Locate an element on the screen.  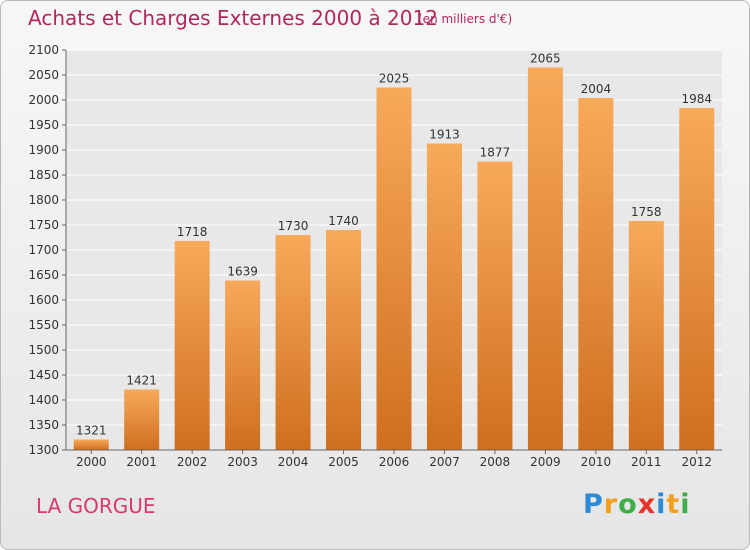
brand-letter: P is located at coordinates (593, 504).